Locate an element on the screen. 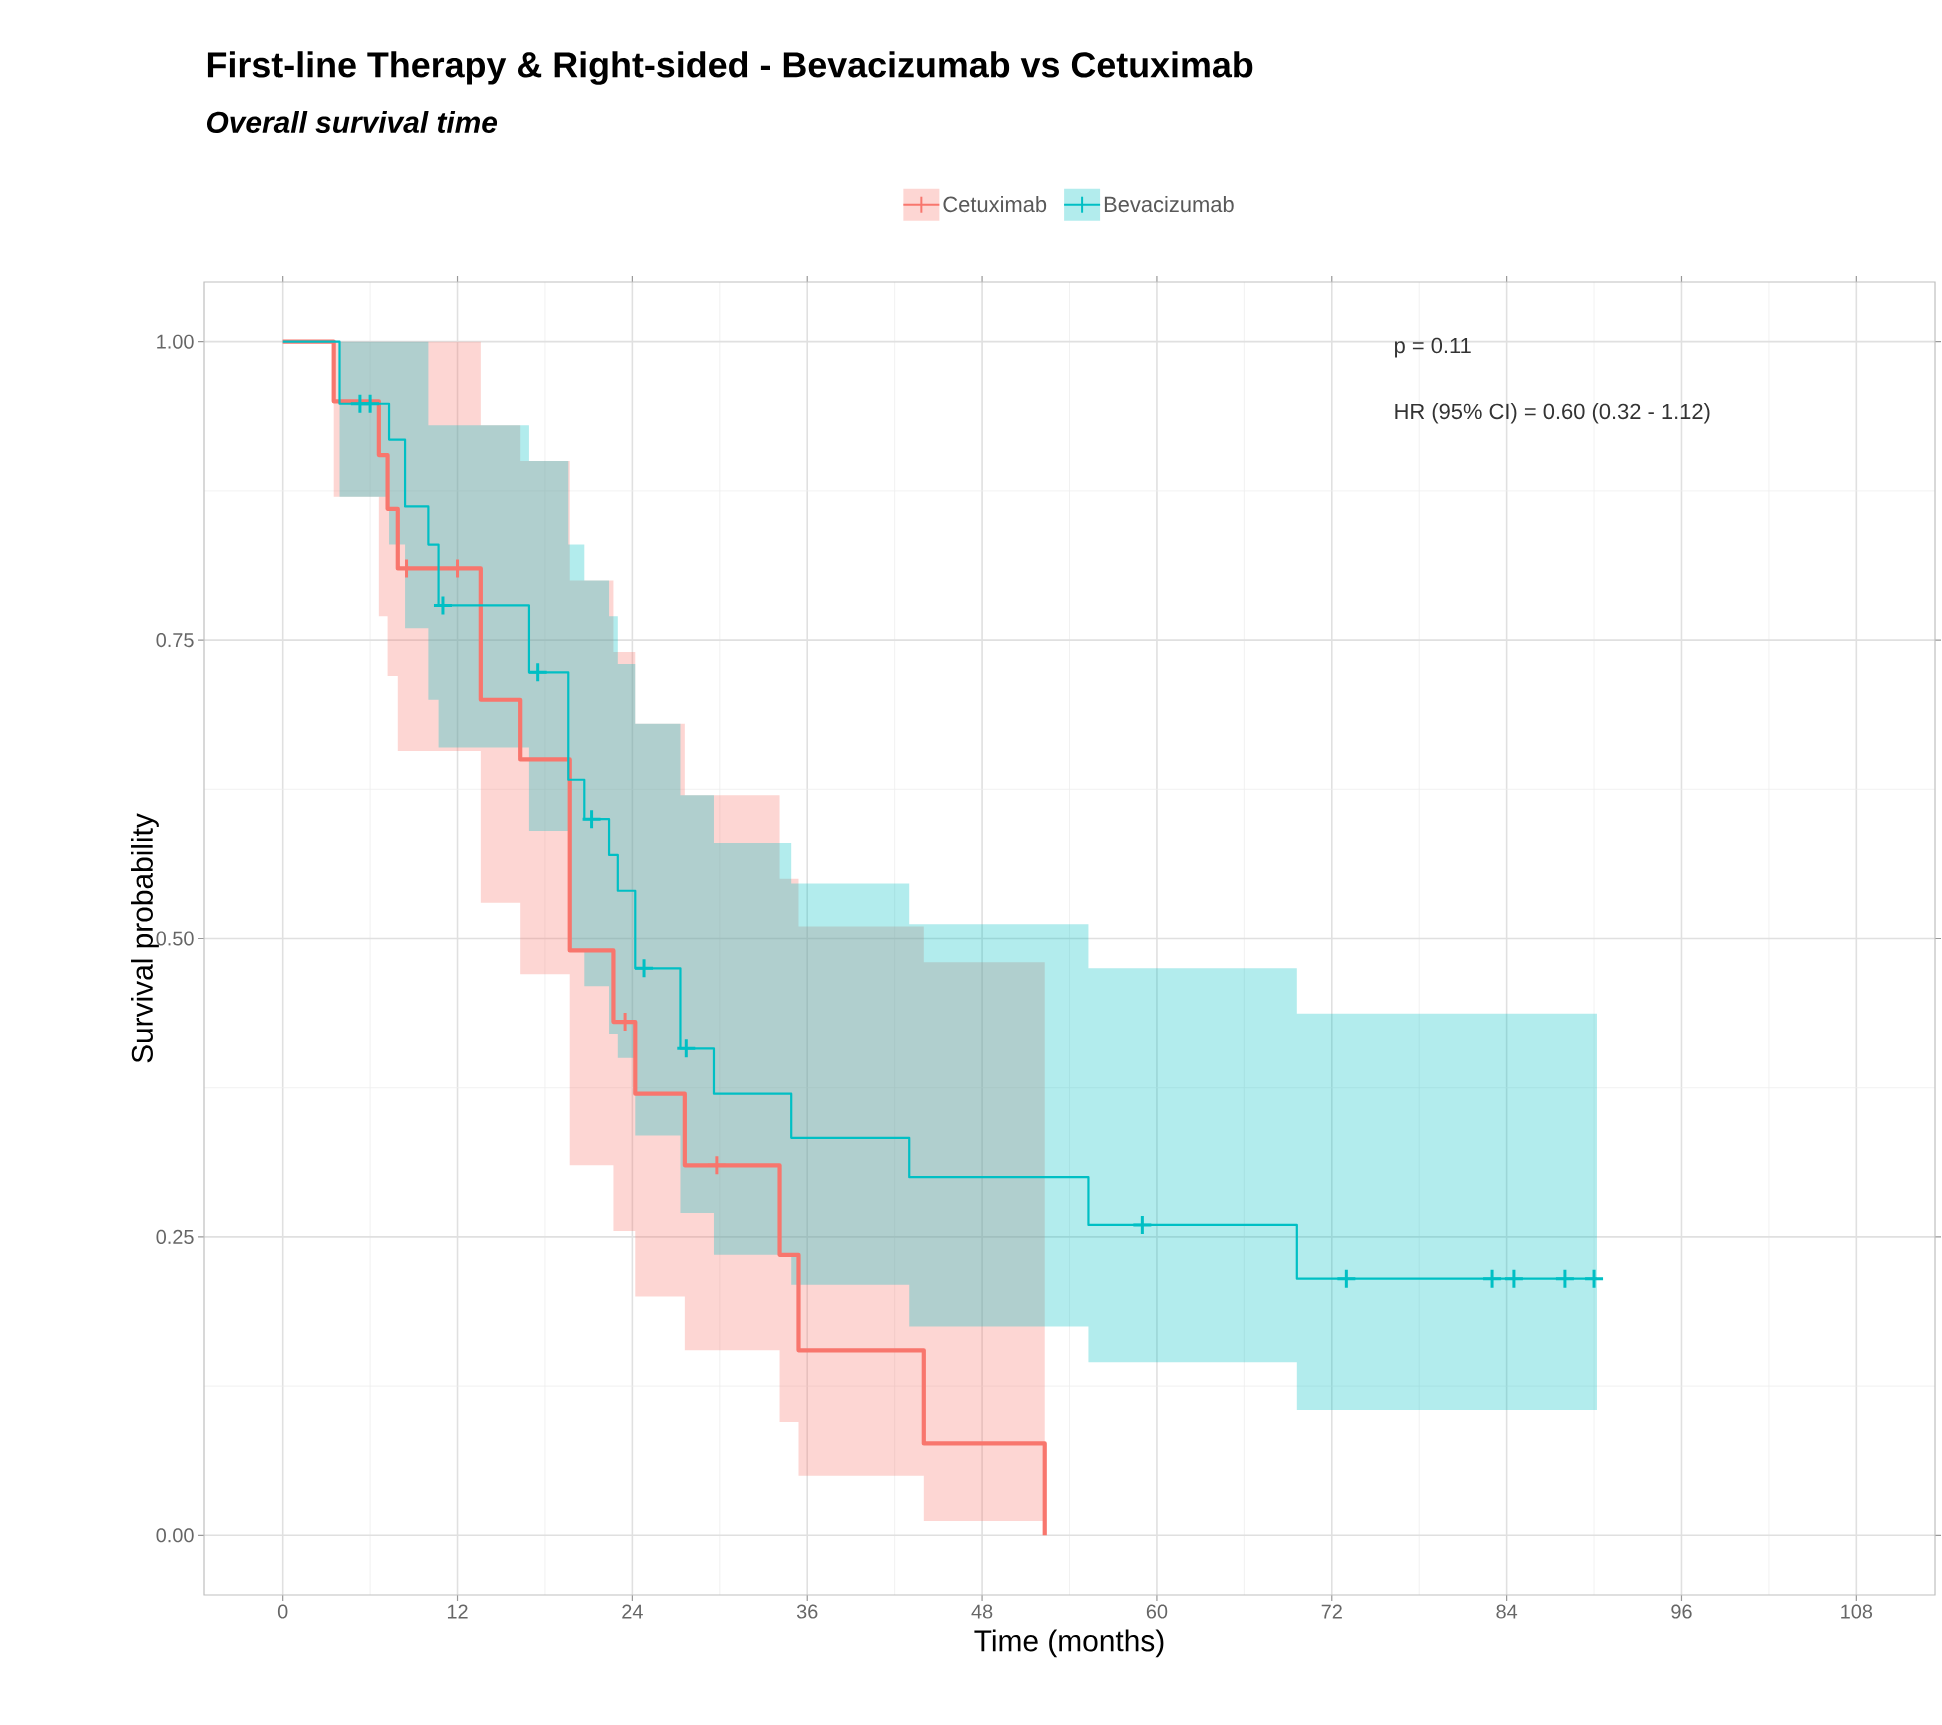 This screenshot has height=1725, width=1942. x-tick-label: 24 is located at coordinates (632, 1611).